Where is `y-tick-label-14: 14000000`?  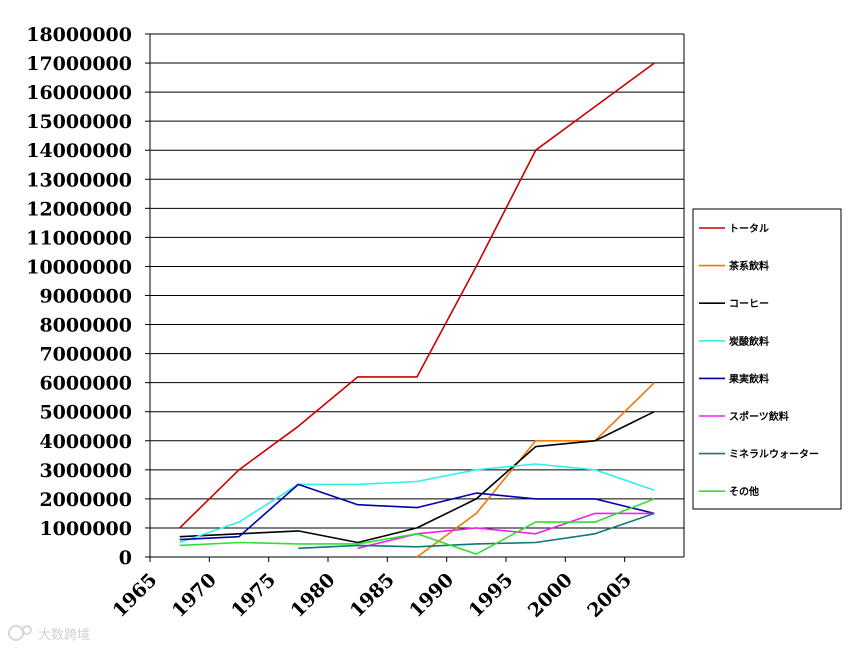 y-tick-label-14: 14000000 is located at coordinates (79, 151).